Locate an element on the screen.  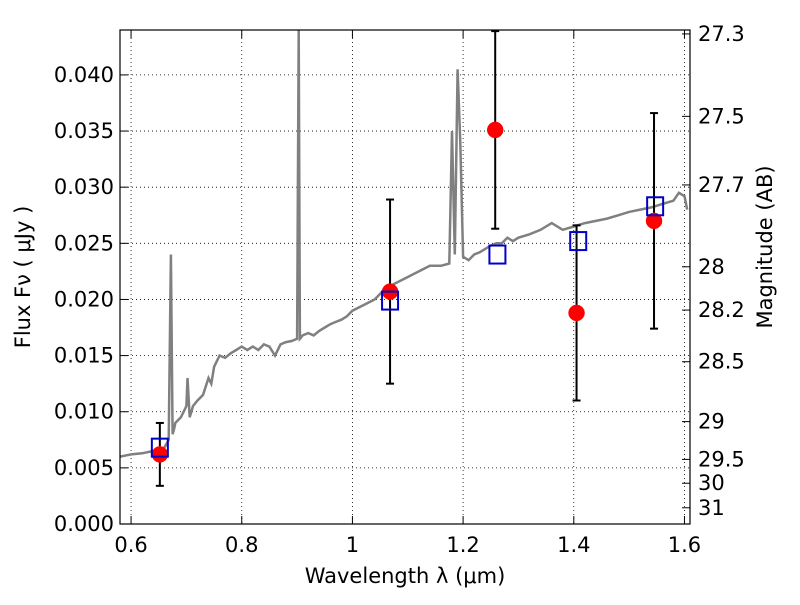
x-axis-label: Wavelength λ (μm) is located at coordinates (405, 576).